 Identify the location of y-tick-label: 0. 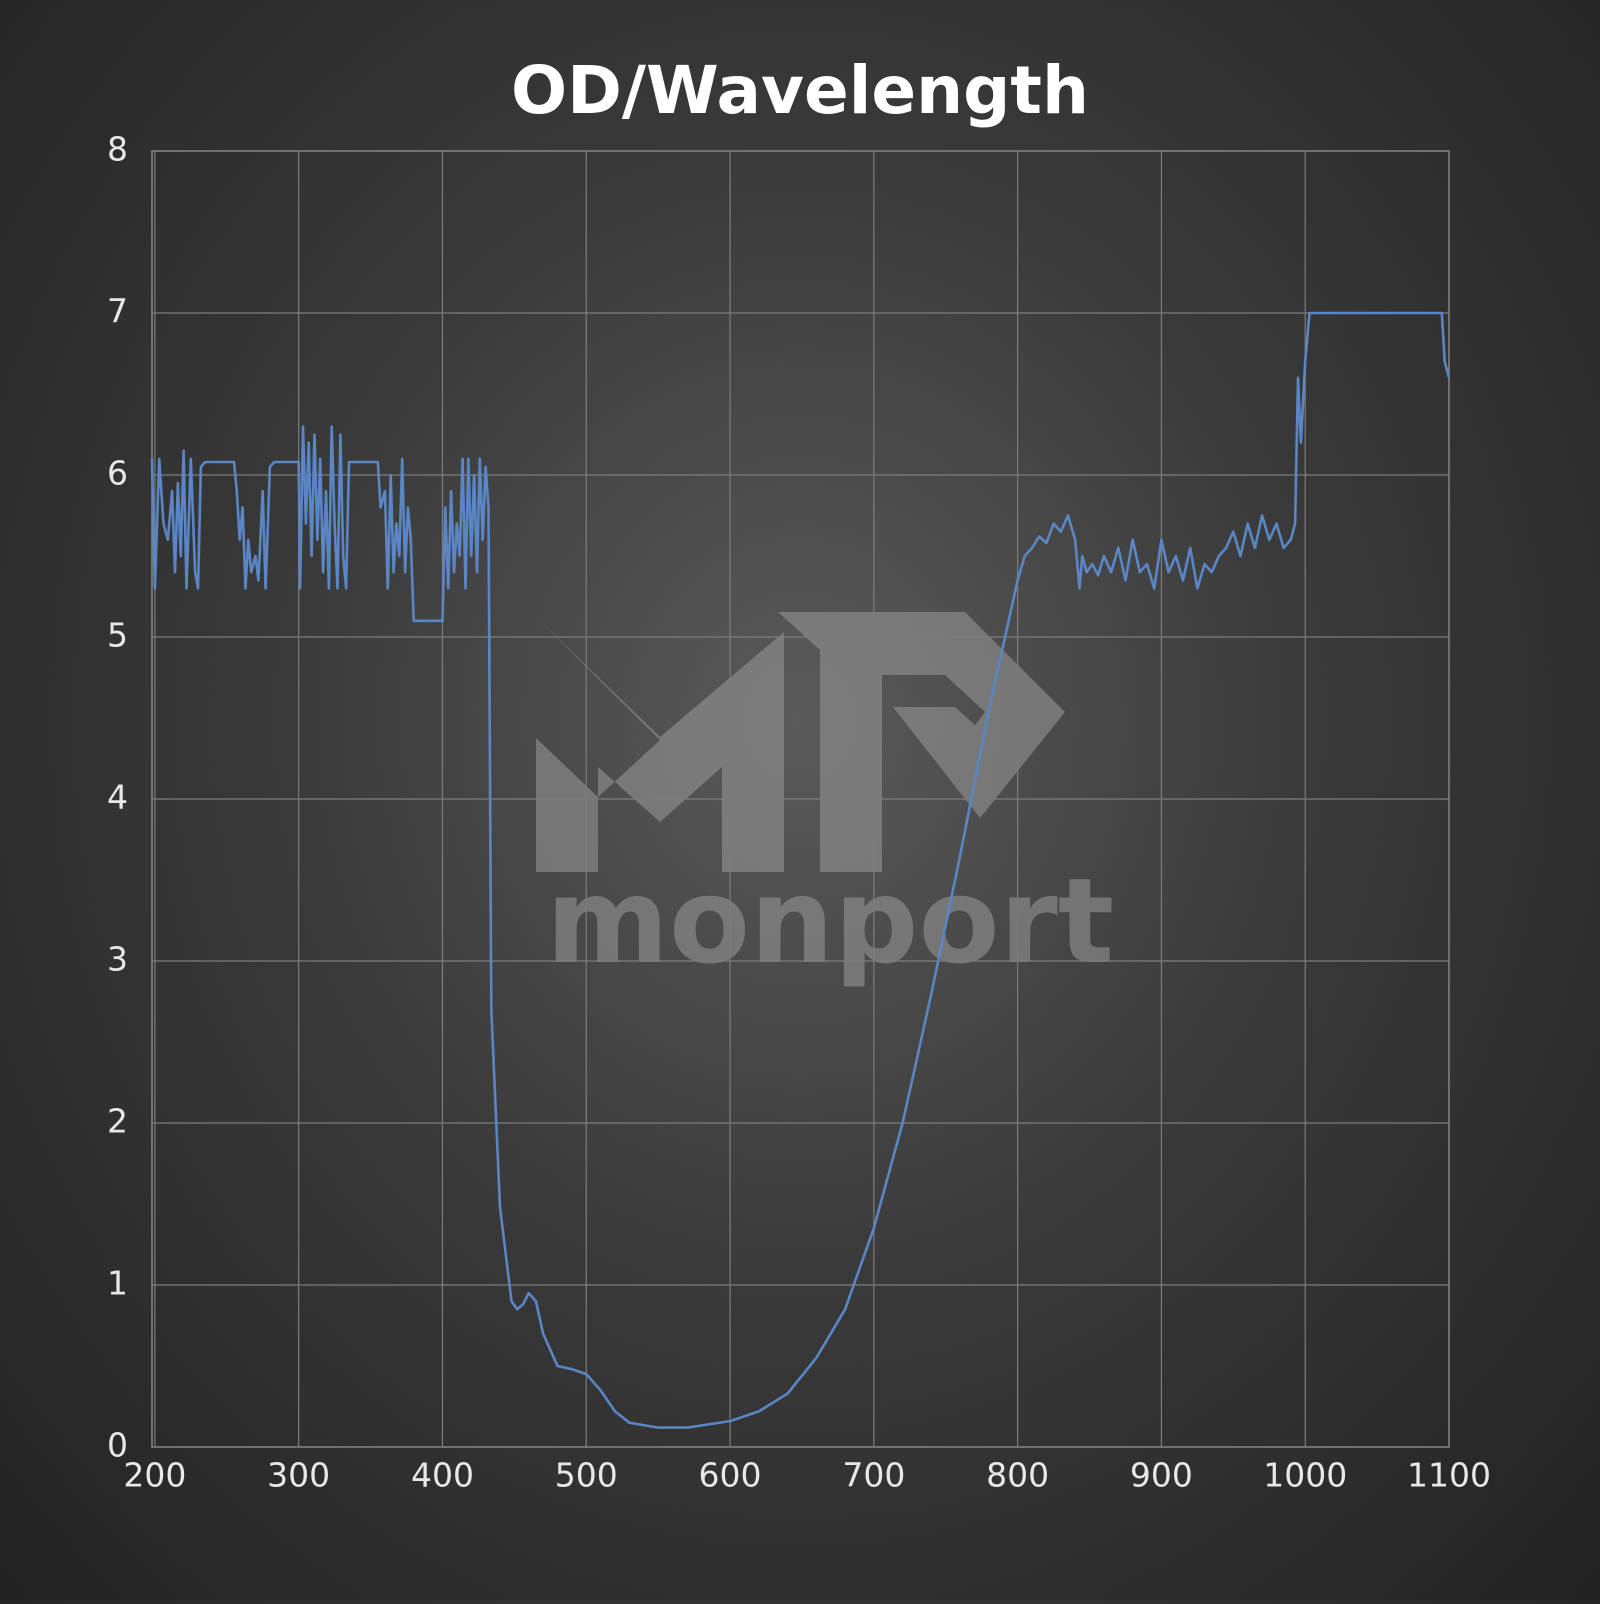
(117, 1445).